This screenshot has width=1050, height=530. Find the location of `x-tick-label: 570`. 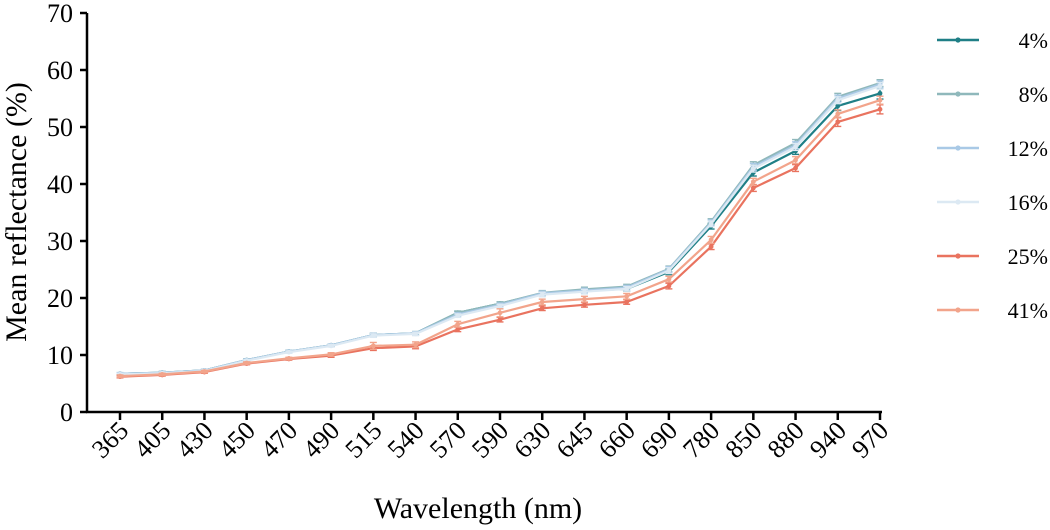

x-tick-label: 570 is located at coordinates (448, 440).